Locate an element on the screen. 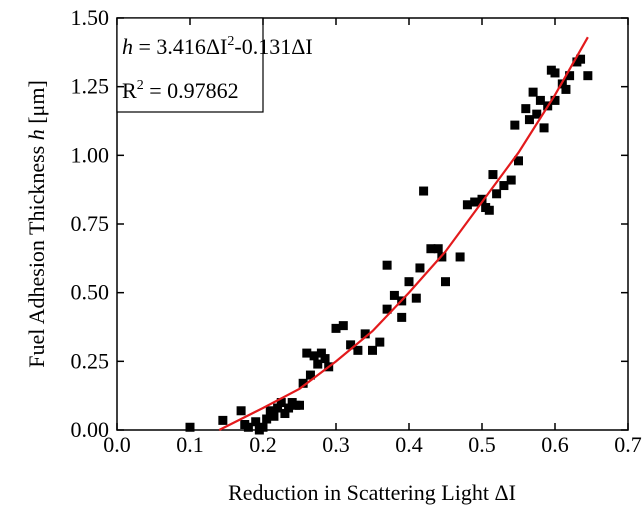 The image size is (642, 509). r-squared: R2 = 0.97862 is located at coordinates (180, 90).